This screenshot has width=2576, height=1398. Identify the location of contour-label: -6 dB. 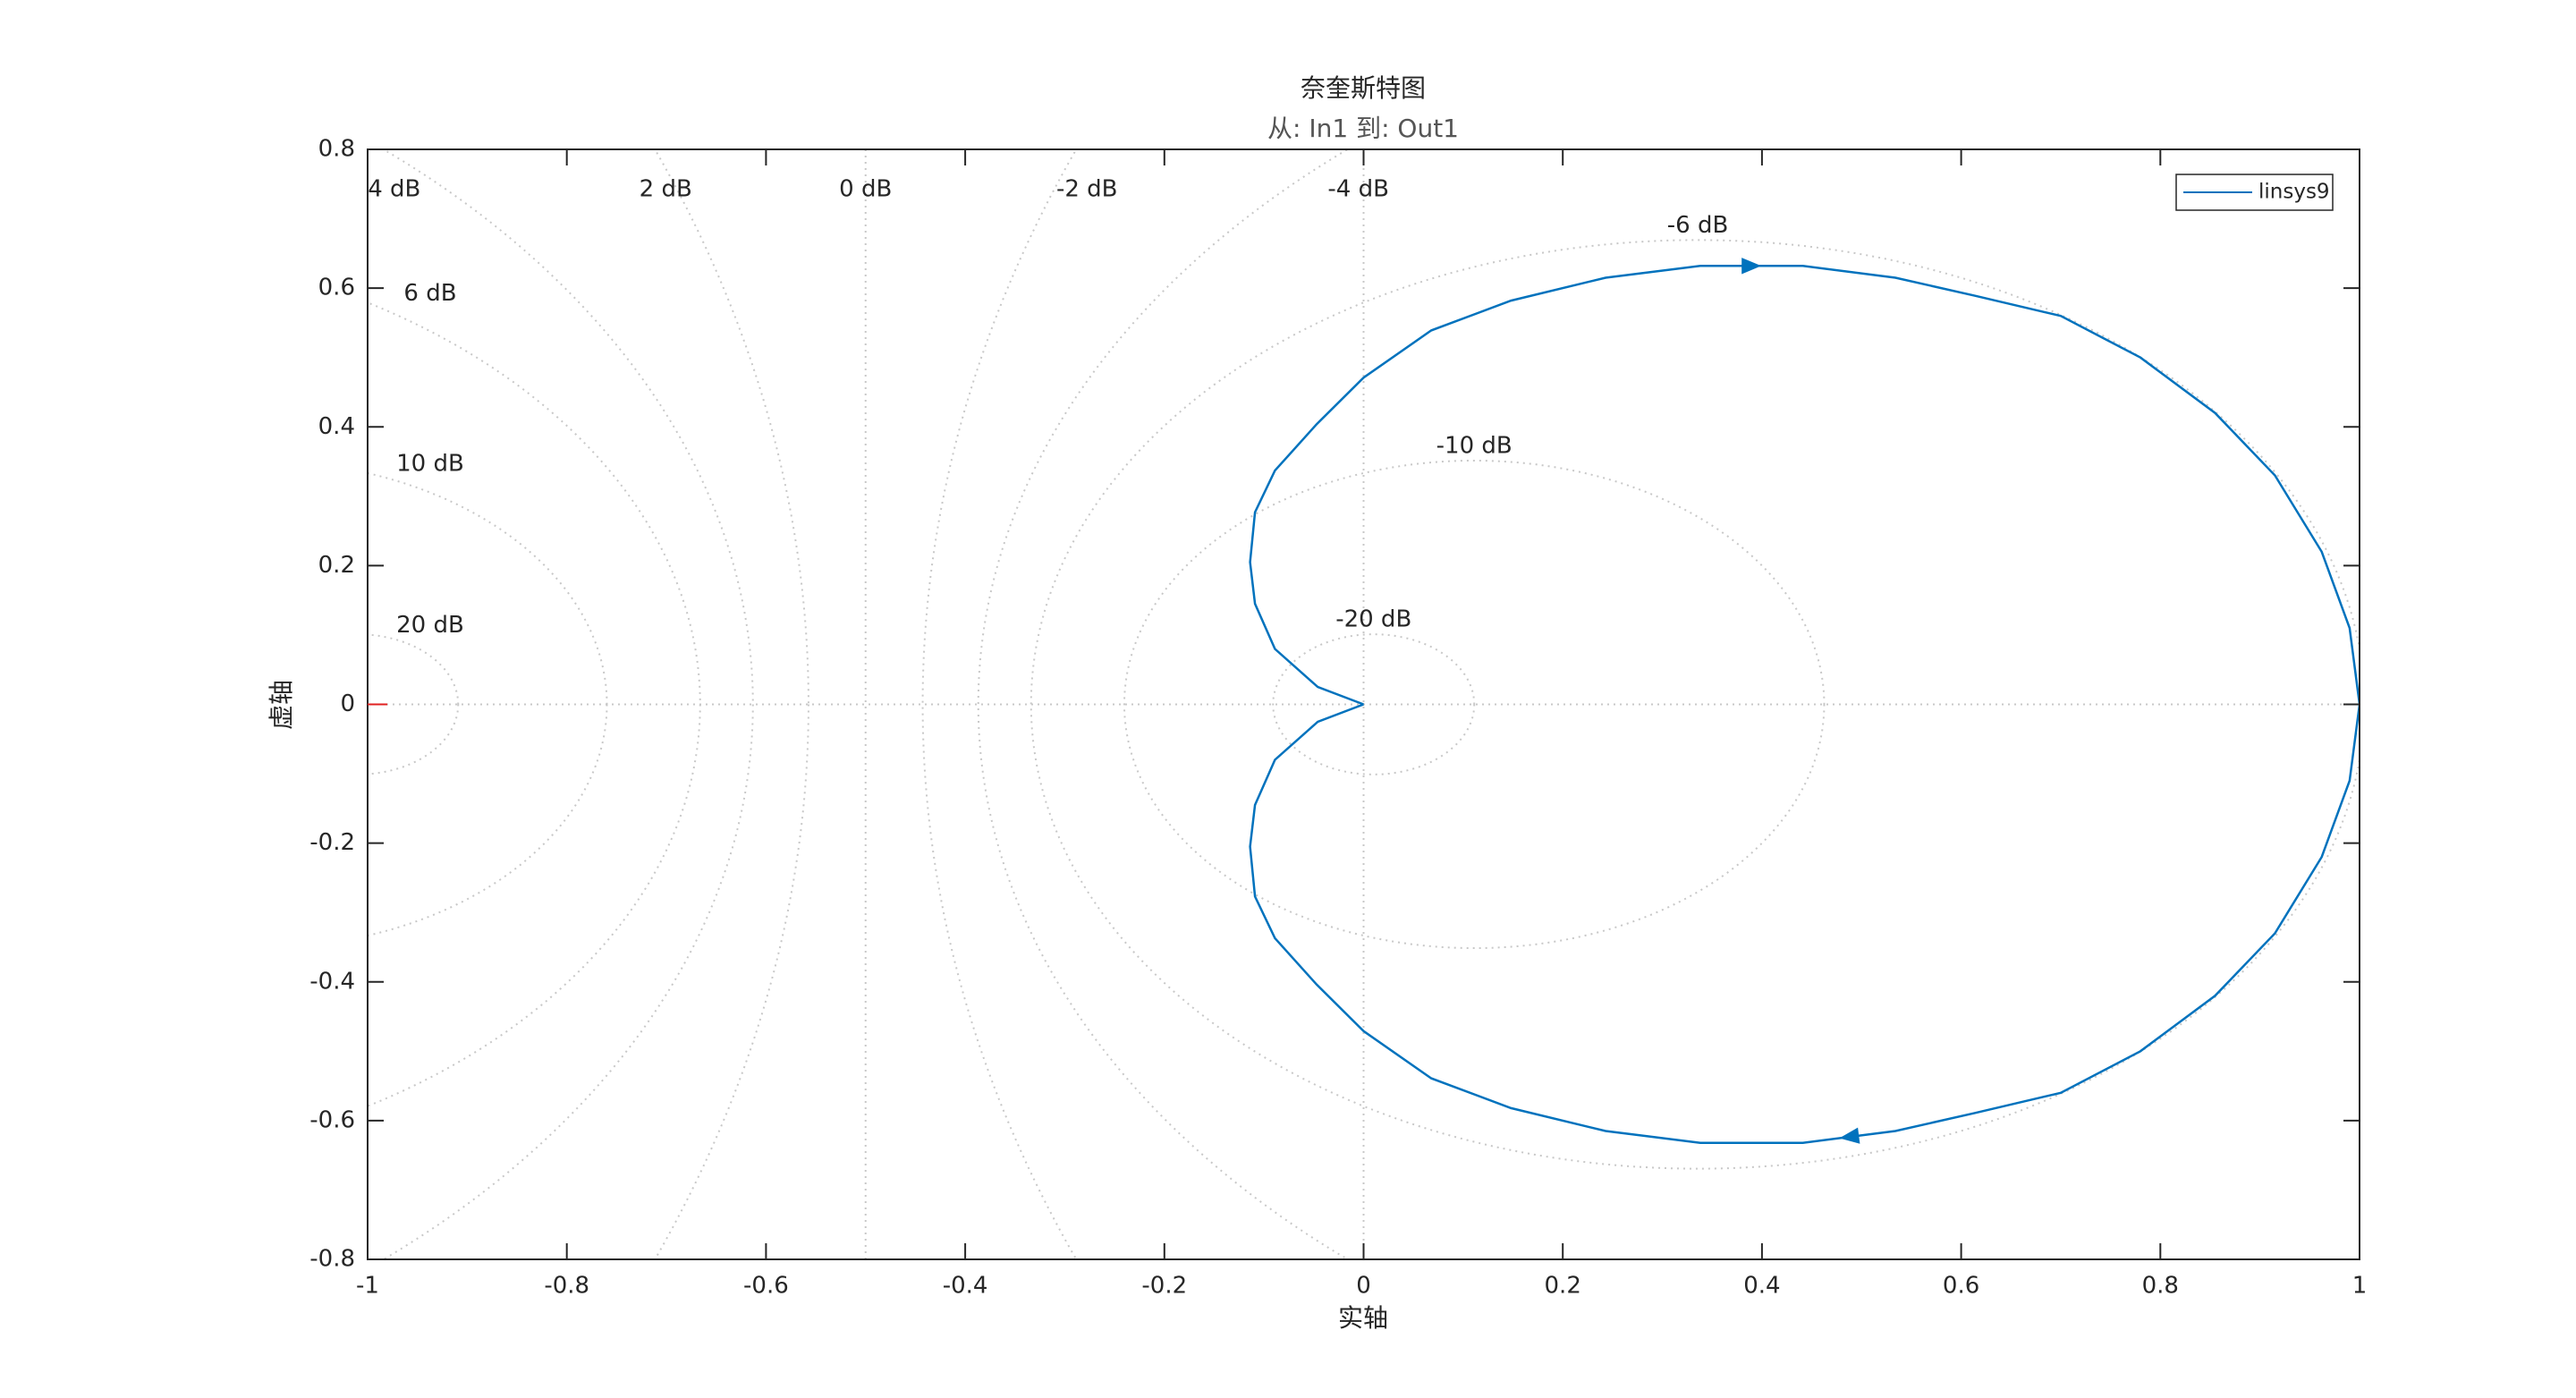
(1698, 225).